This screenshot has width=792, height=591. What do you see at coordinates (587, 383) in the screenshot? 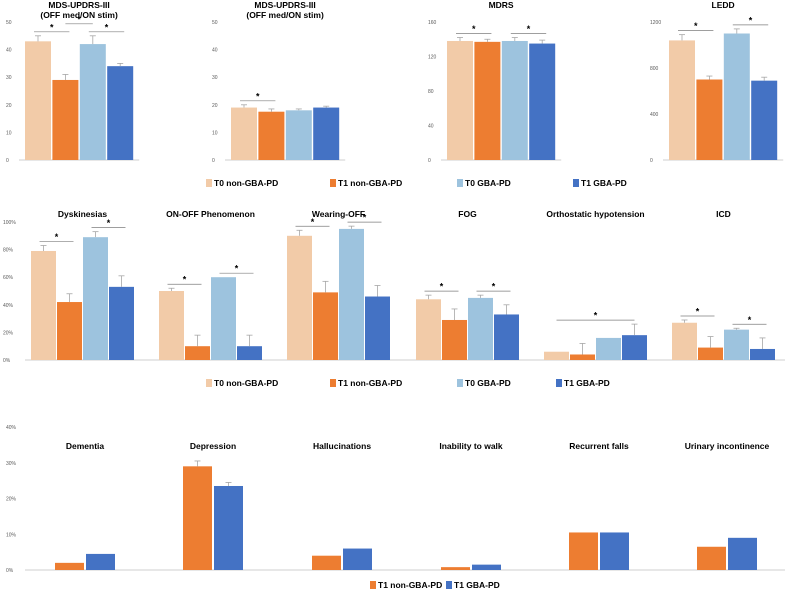
I see `legend-row2-label: T1 GBA-PD` at bounding box center [587, 383].